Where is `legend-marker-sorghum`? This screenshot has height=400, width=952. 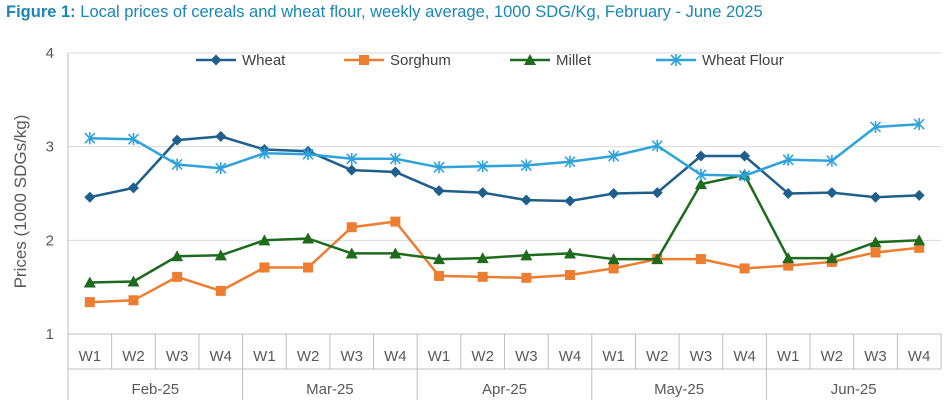 legend-marker-sorghum is located at coordinates (364, 60).